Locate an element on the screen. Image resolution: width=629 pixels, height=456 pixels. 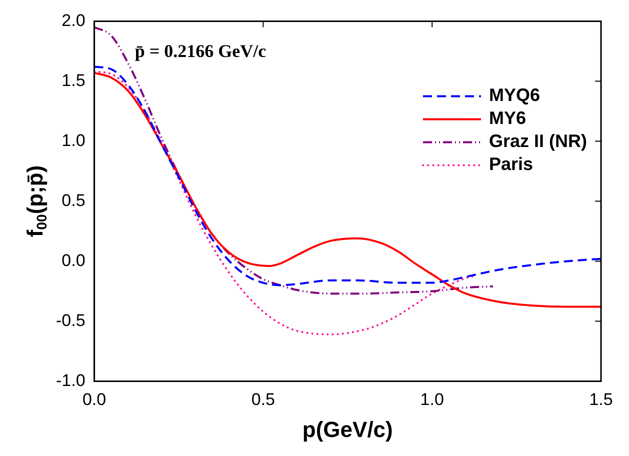
y-tick-label: -1.0 is located at coordinates (71, 380).